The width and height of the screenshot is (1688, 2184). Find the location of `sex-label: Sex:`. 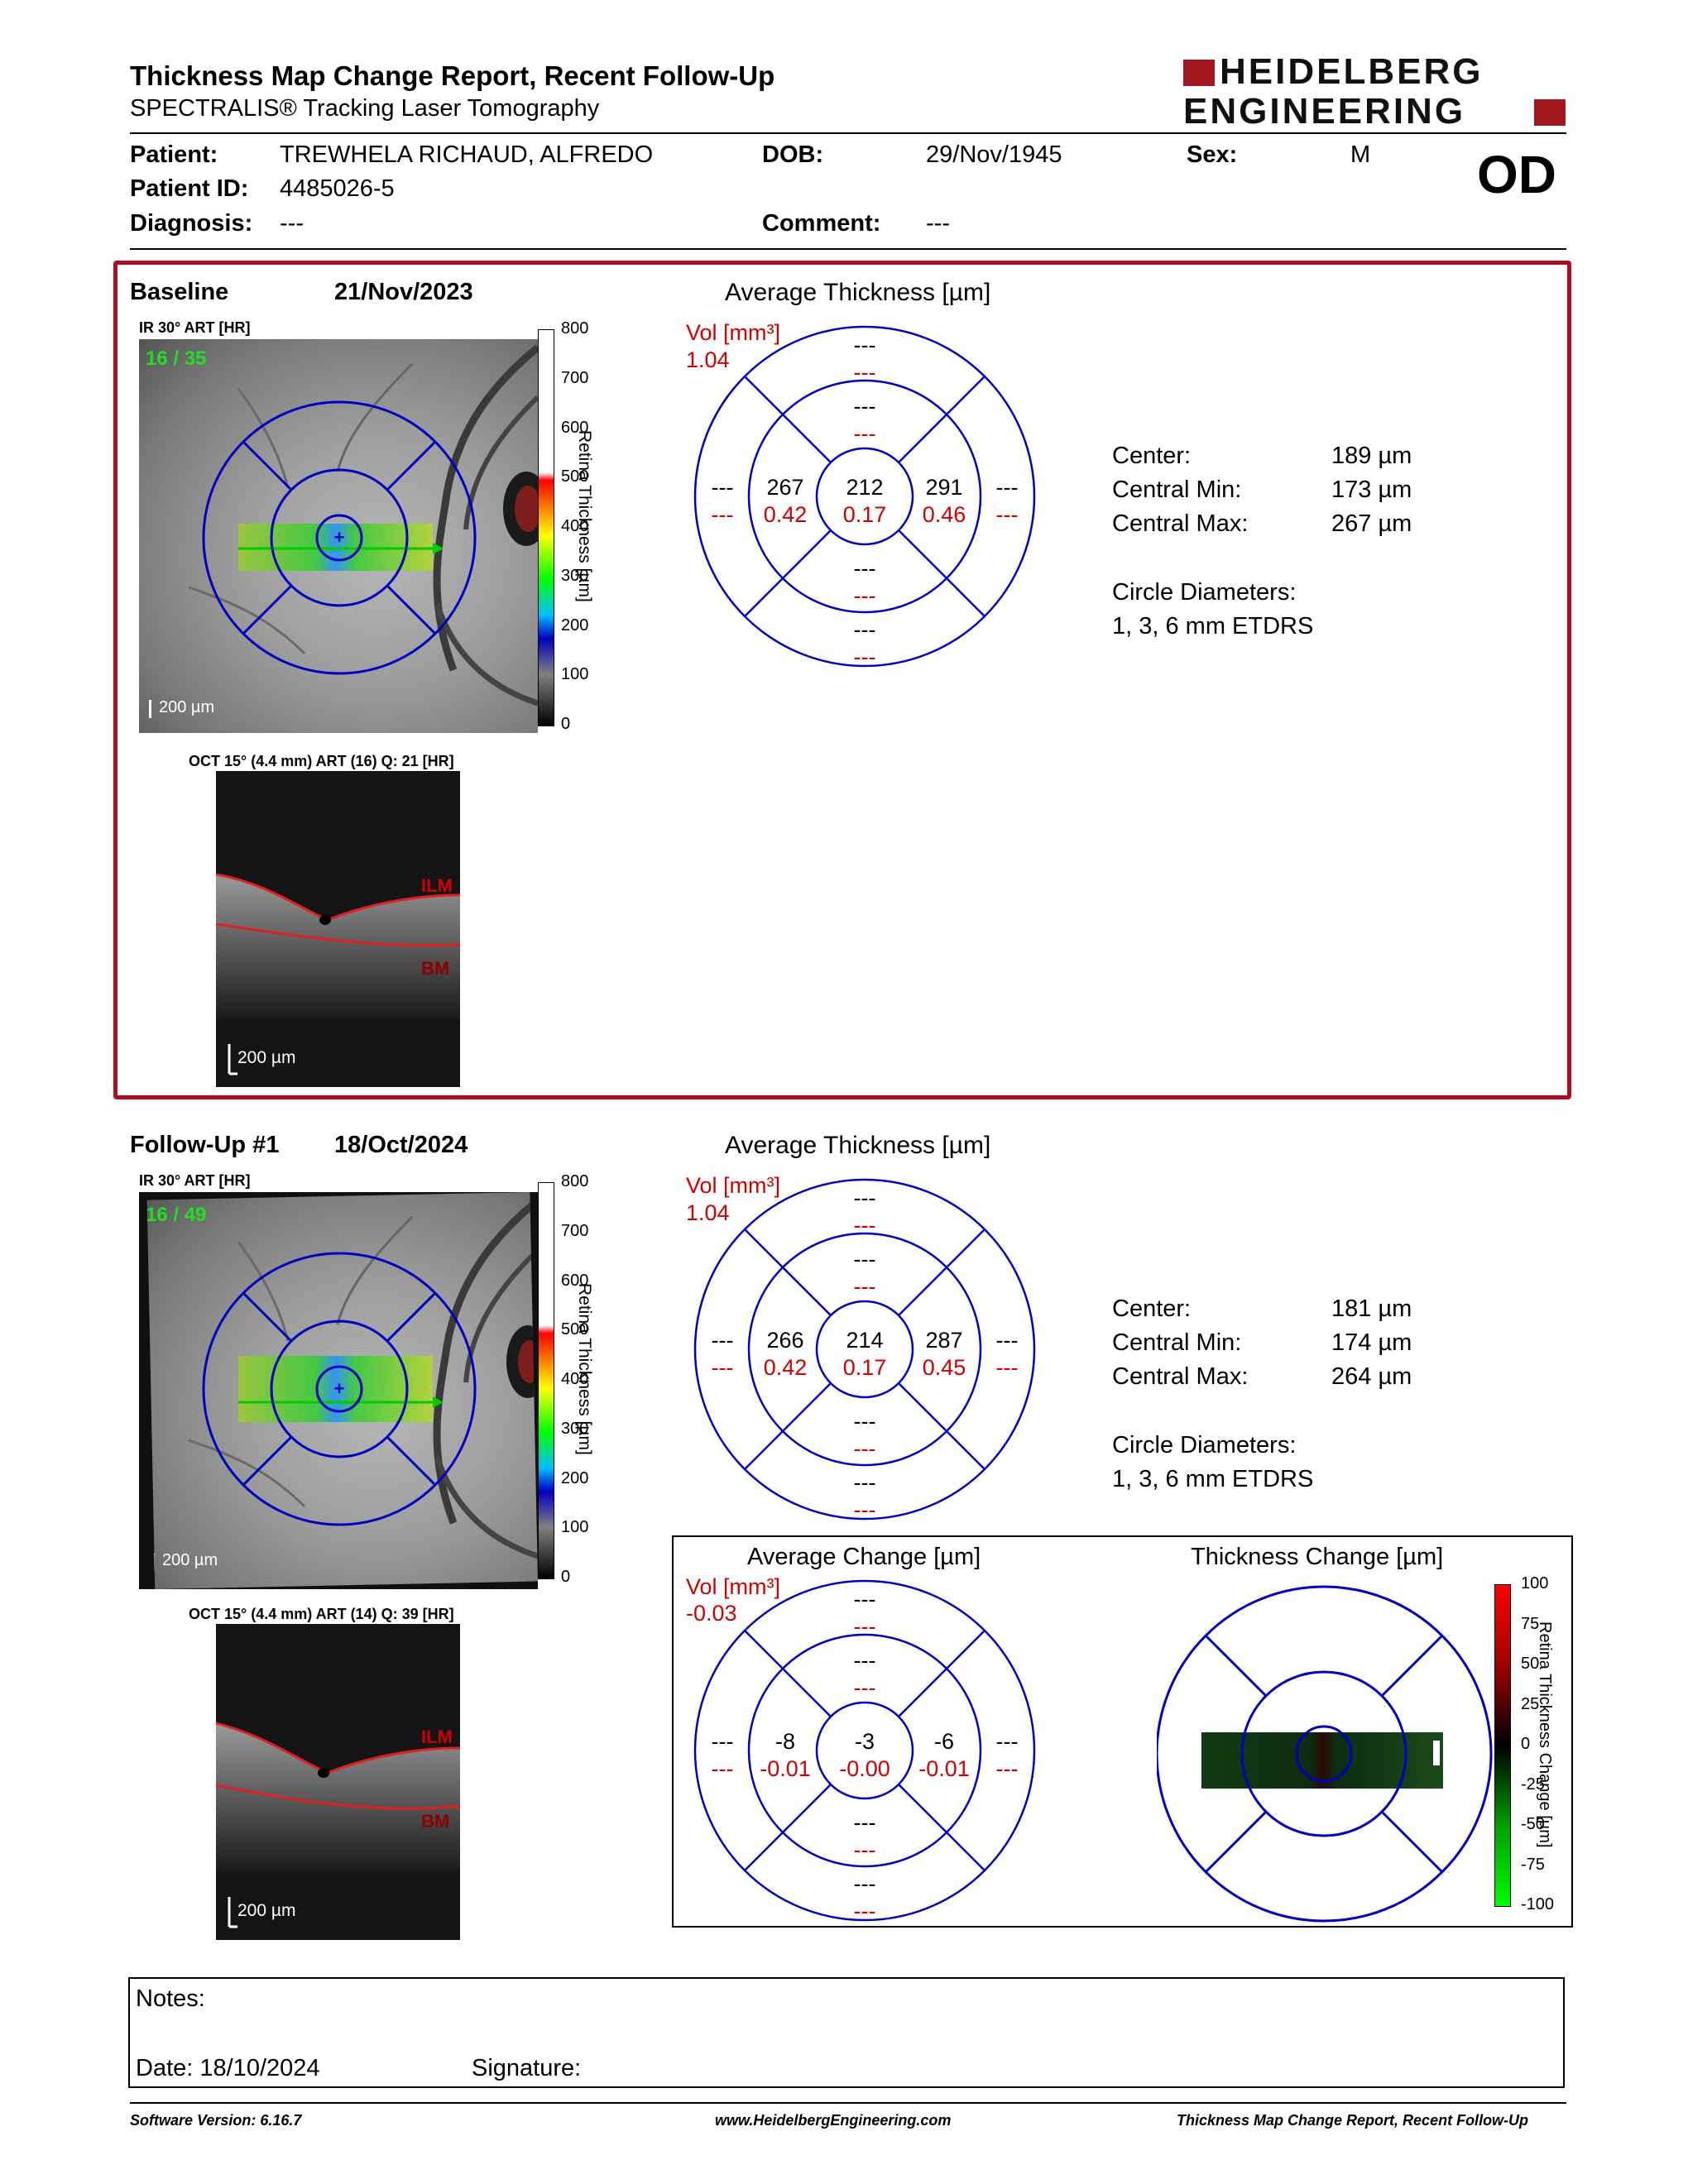

sex-label: Sex: is located at coordinates (1212, 154).